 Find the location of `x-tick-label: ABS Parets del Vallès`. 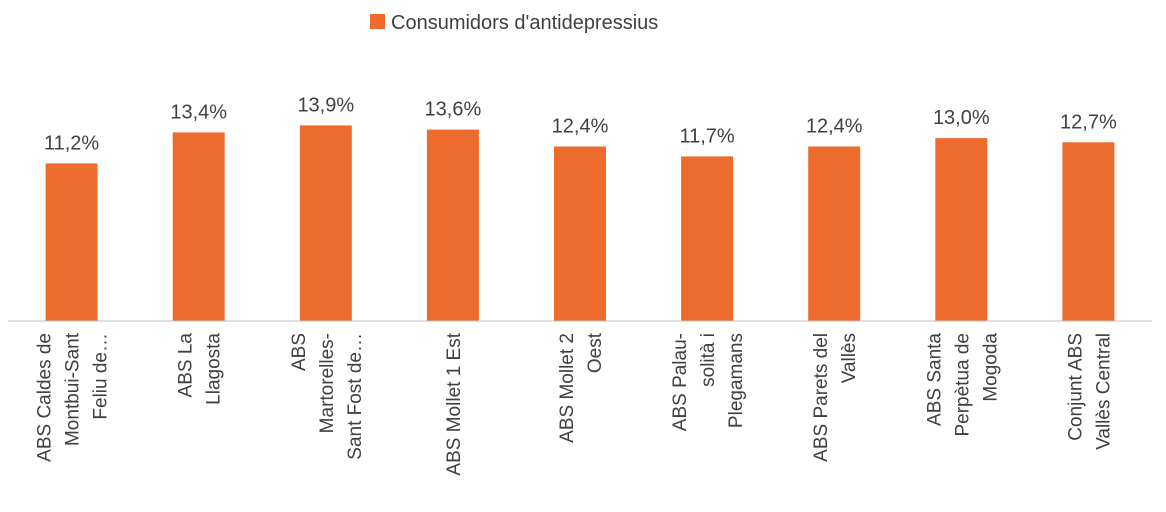

x-tick-label: ABS Parets del Vallès is located at coordinates (835, 397).